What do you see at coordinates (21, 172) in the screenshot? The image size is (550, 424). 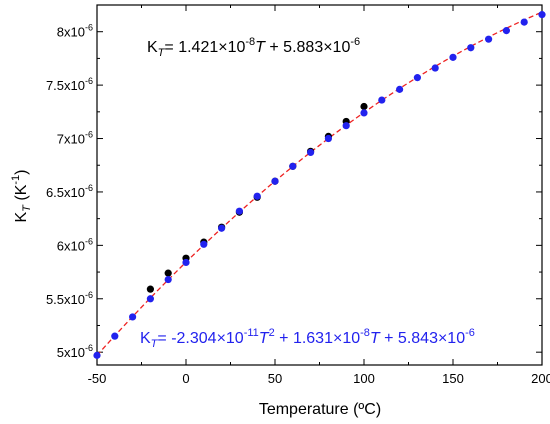 I see `y-axis-label-end: )` at bounding box center [21, 172].